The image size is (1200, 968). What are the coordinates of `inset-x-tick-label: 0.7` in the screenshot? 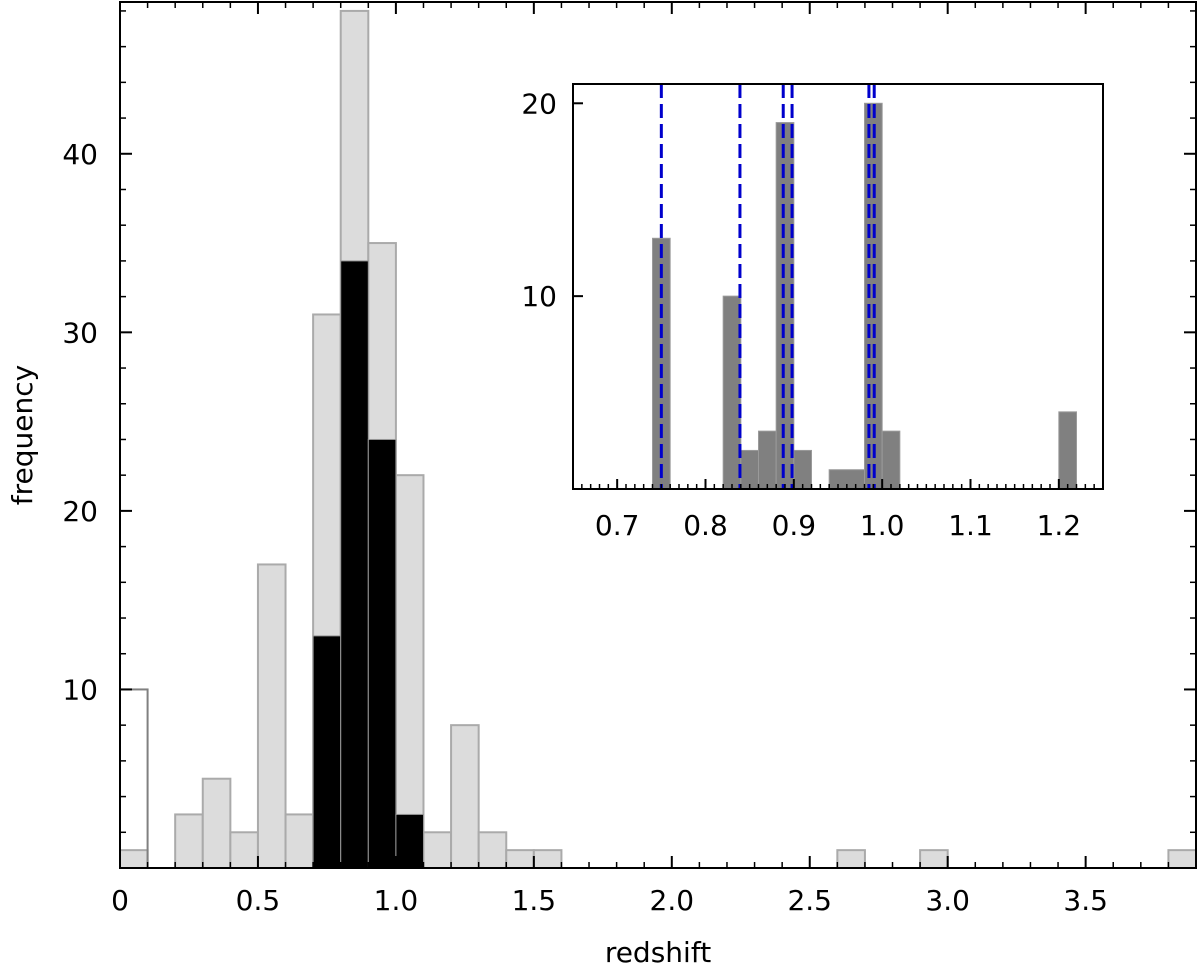 It's located at (617, 525).